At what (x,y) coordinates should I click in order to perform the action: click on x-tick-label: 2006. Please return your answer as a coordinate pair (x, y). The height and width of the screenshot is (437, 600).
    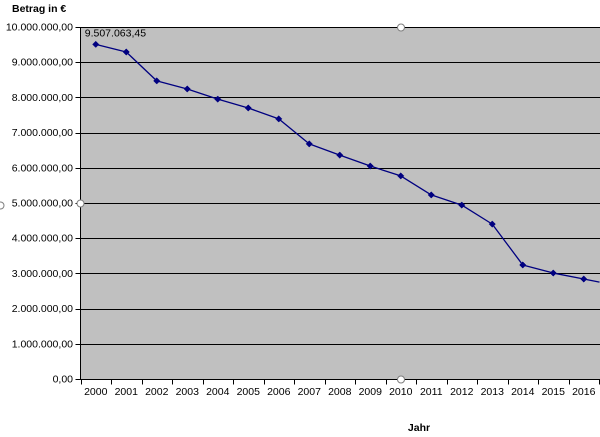
    Looking at the image, I should click on (279, 392).